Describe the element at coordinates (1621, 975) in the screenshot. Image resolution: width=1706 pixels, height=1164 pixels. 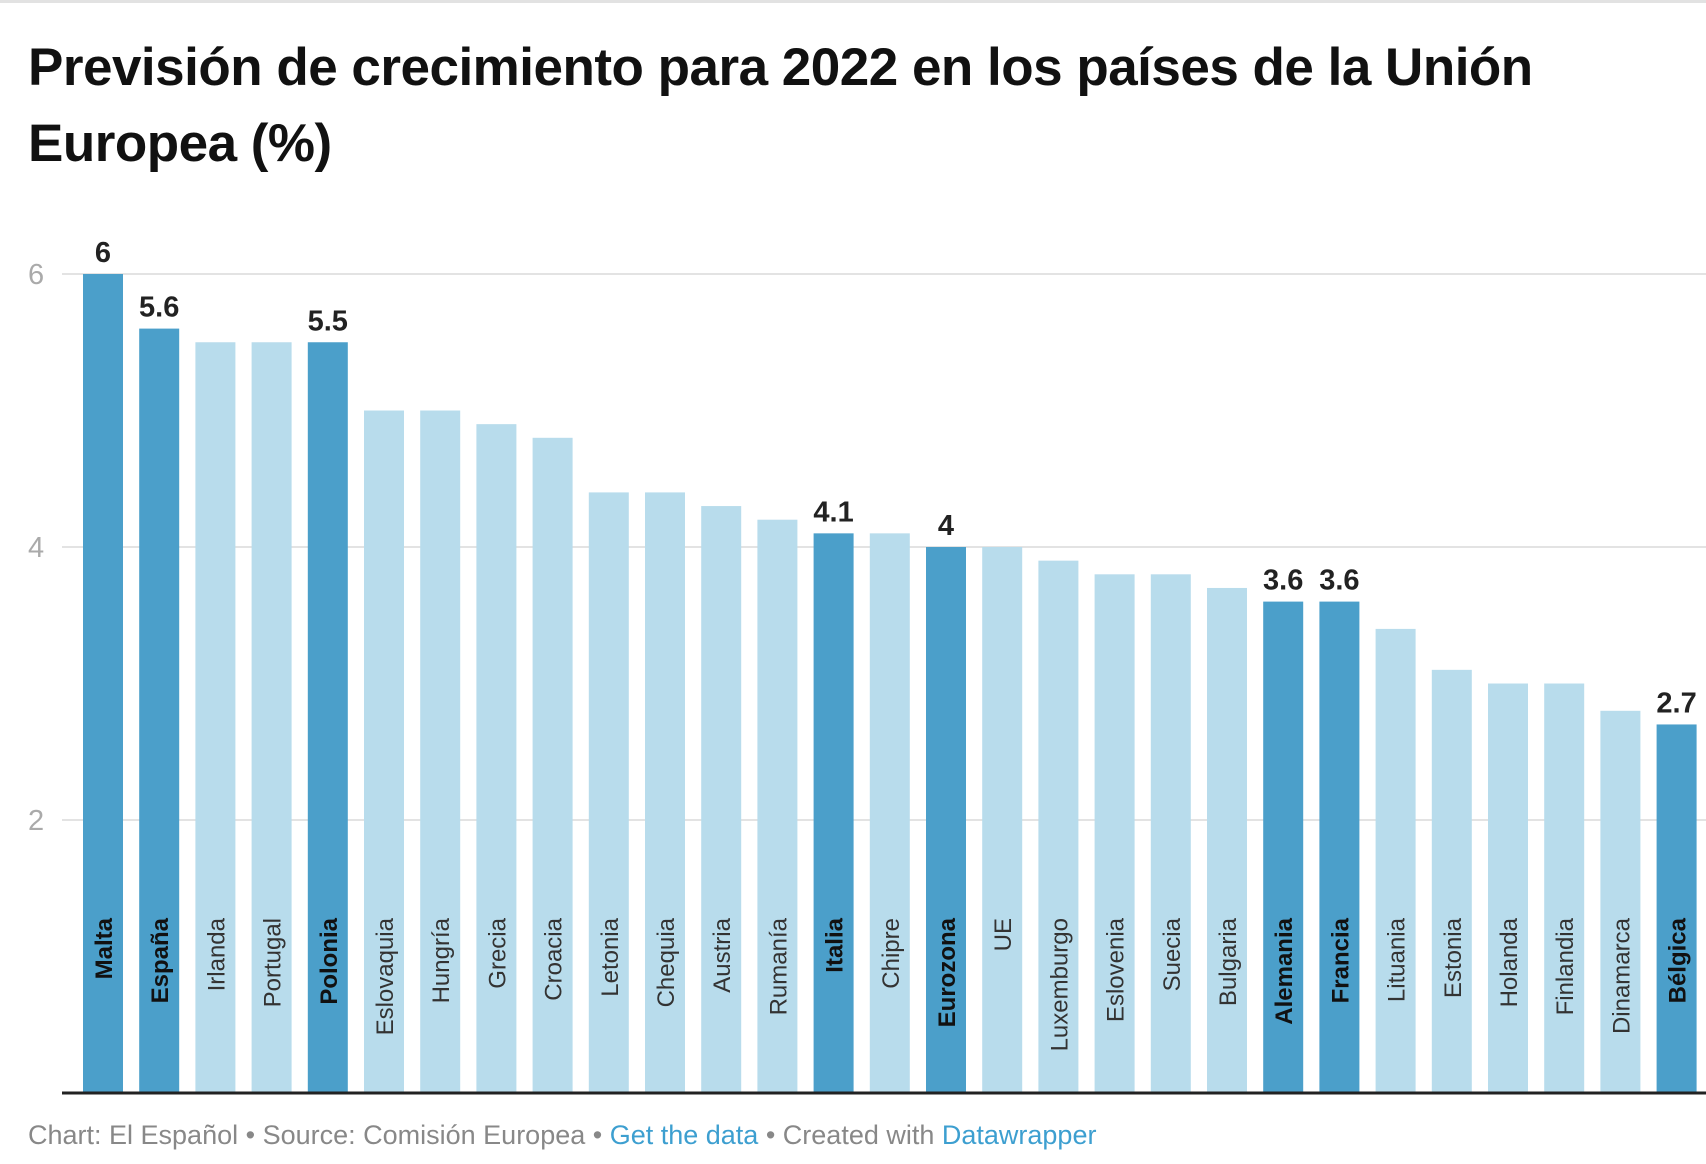
I see `x-tick-label: Dinamarca` at that location.